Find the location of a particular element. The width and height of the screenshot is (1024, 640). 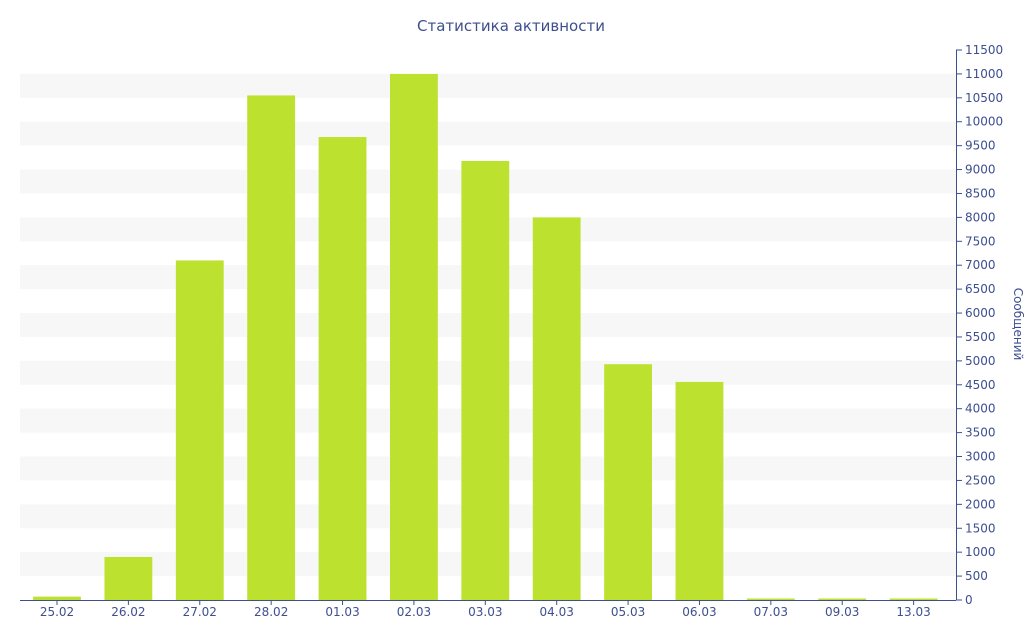

bar-09.03 is located at coordinates (842, 599).